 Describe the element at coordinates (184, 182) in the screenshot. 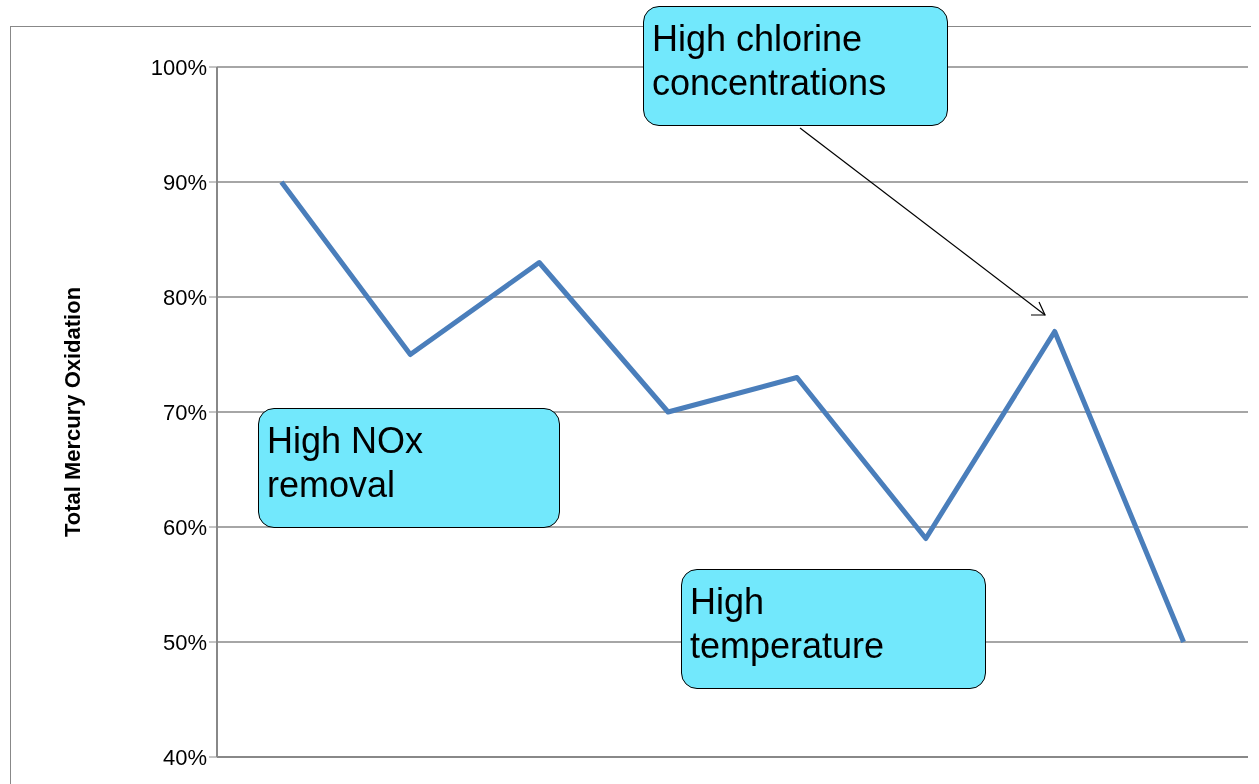

I see `y-tick-label: 90%` at that location.